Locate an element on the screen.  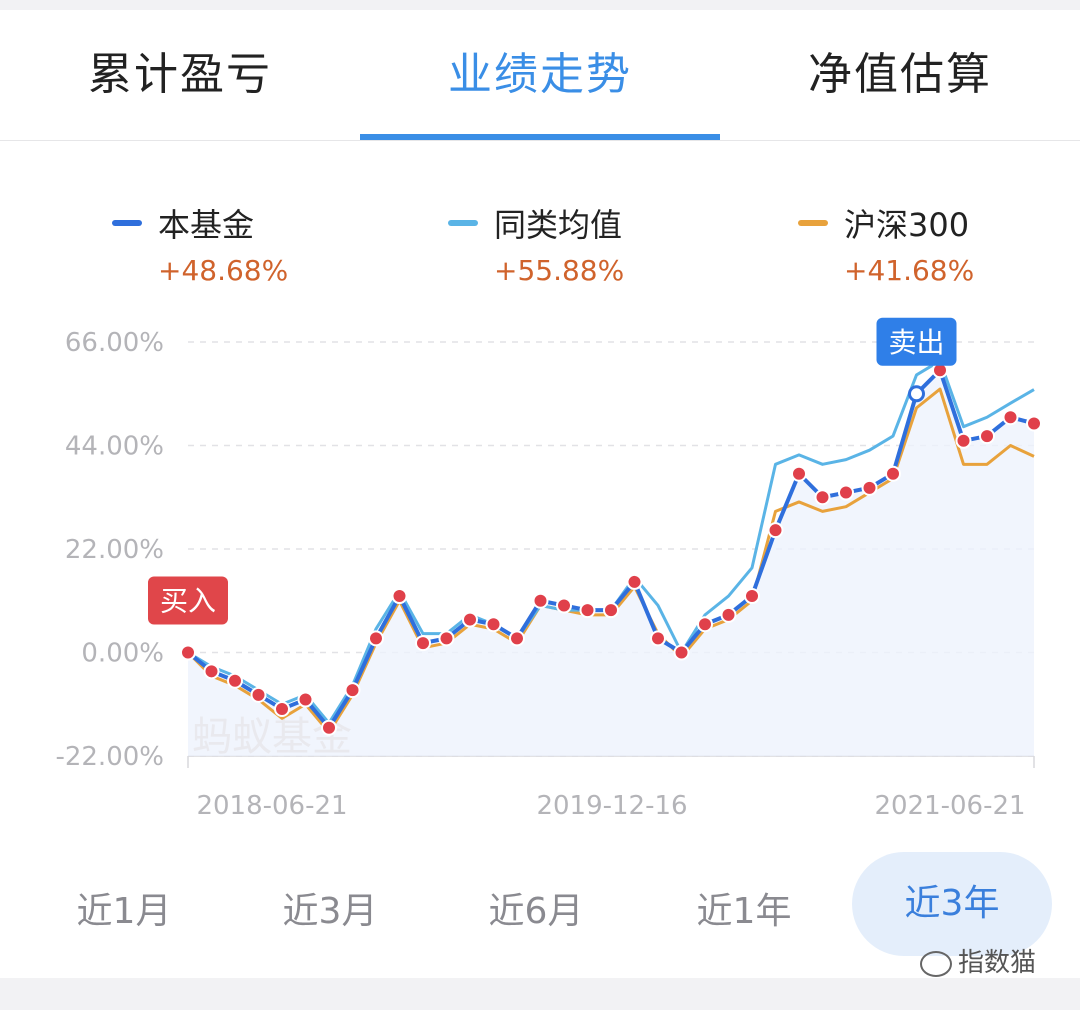
sell-badge is located at coordinates (916, 341).